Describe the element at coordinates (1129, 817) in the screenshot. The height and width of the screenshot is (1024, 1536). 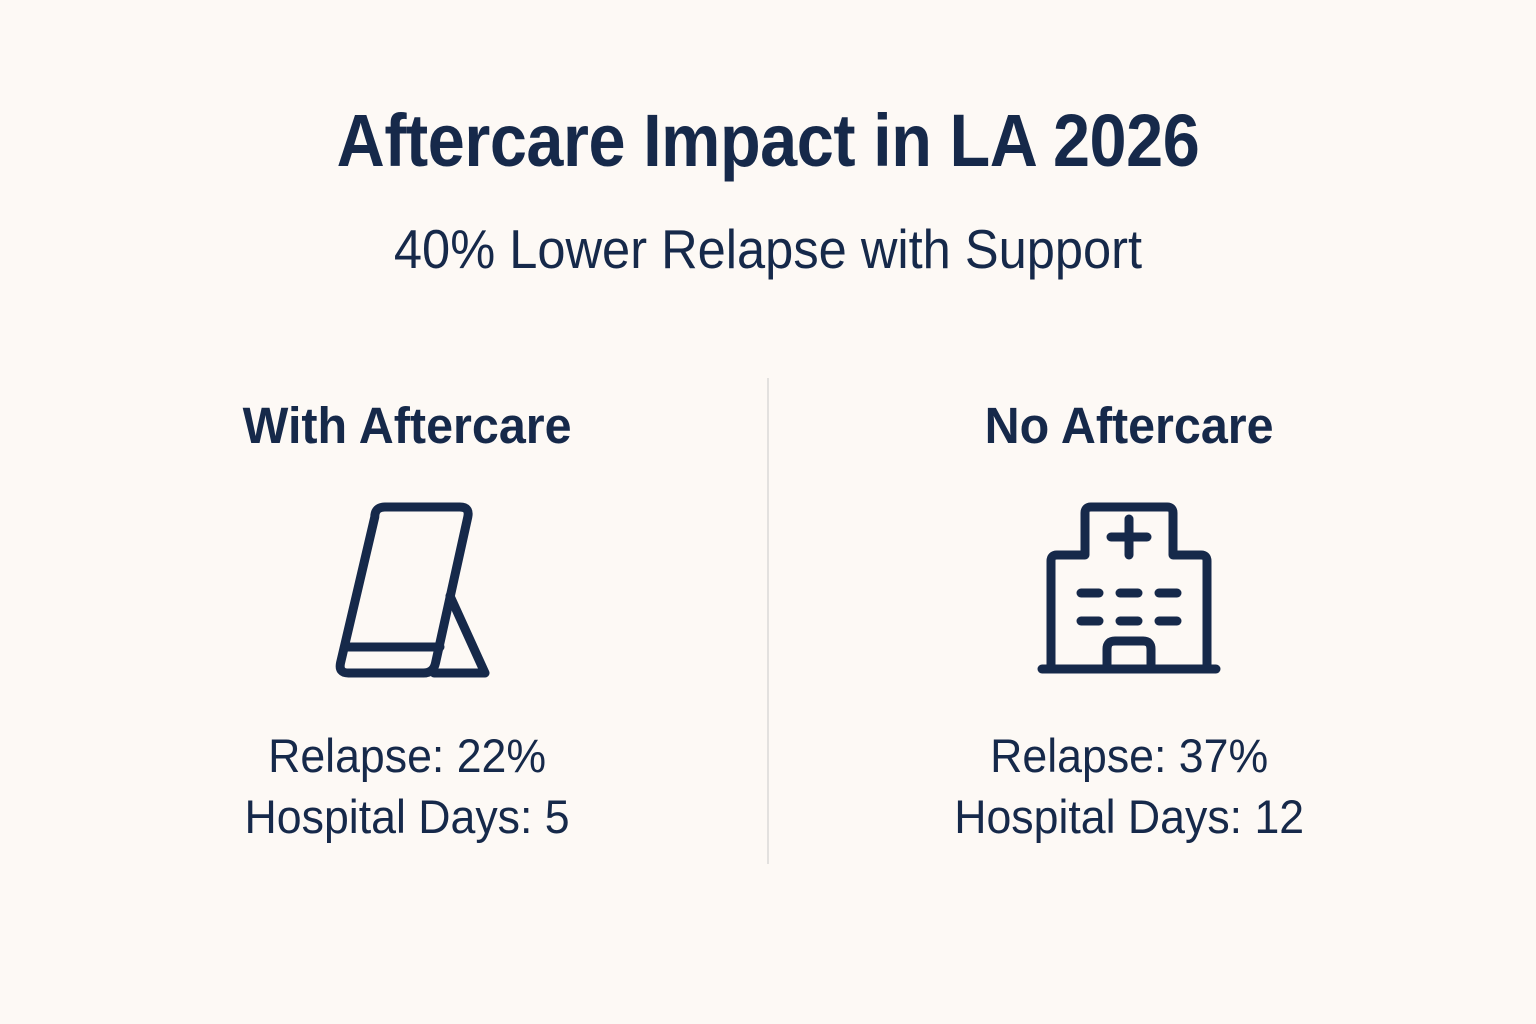
I see `stat-hospital-days-no-aftercare: Hospital Days: 12` at that location.